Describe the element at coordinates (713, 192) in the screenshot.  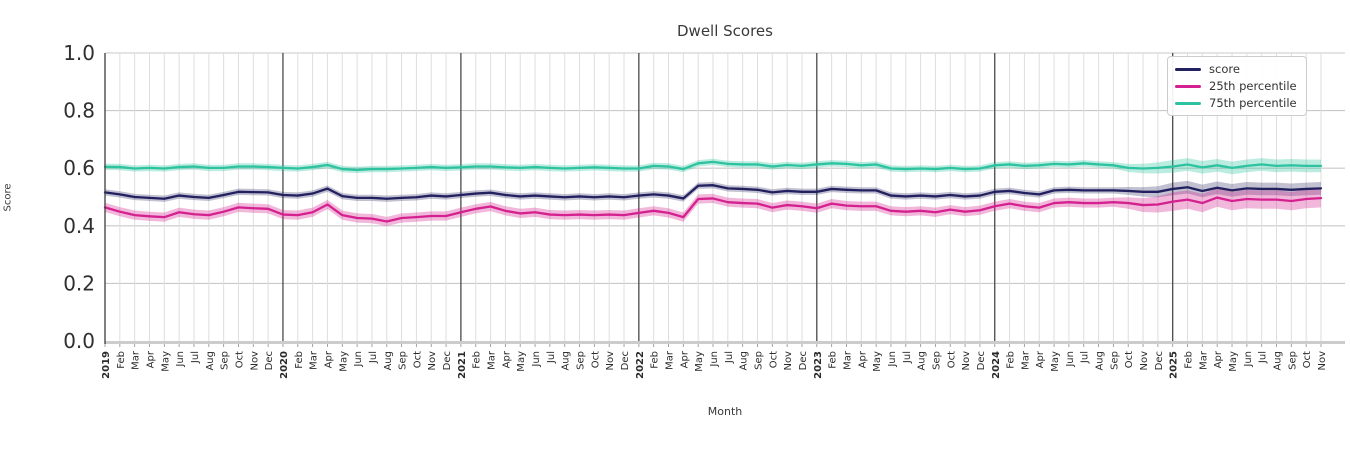
I see `series-line-score` at that location.